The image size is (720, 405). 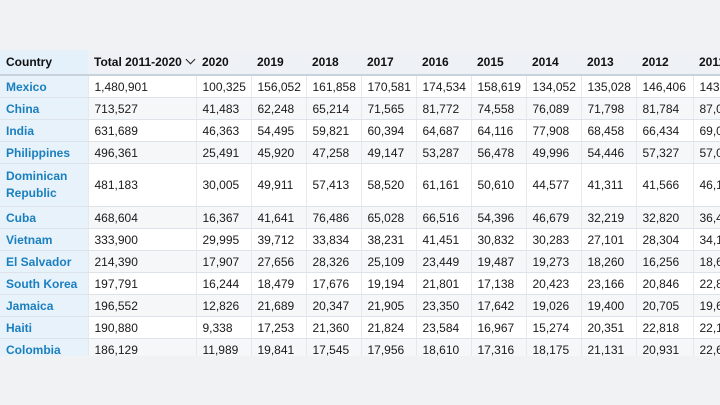 What do you see at coordinates (388, 327) in the screenshot?
I see `table-cell: 21,824` at bounding box center [388, 327].